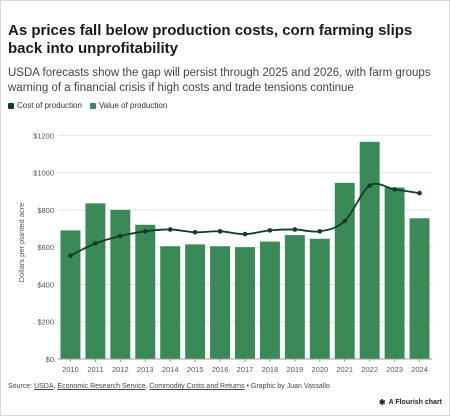 This screenshot has height=416, width=450. Describe the element at coordinates (45, 322) in the screenshot. I see `y-tick-label: $200` at that location.